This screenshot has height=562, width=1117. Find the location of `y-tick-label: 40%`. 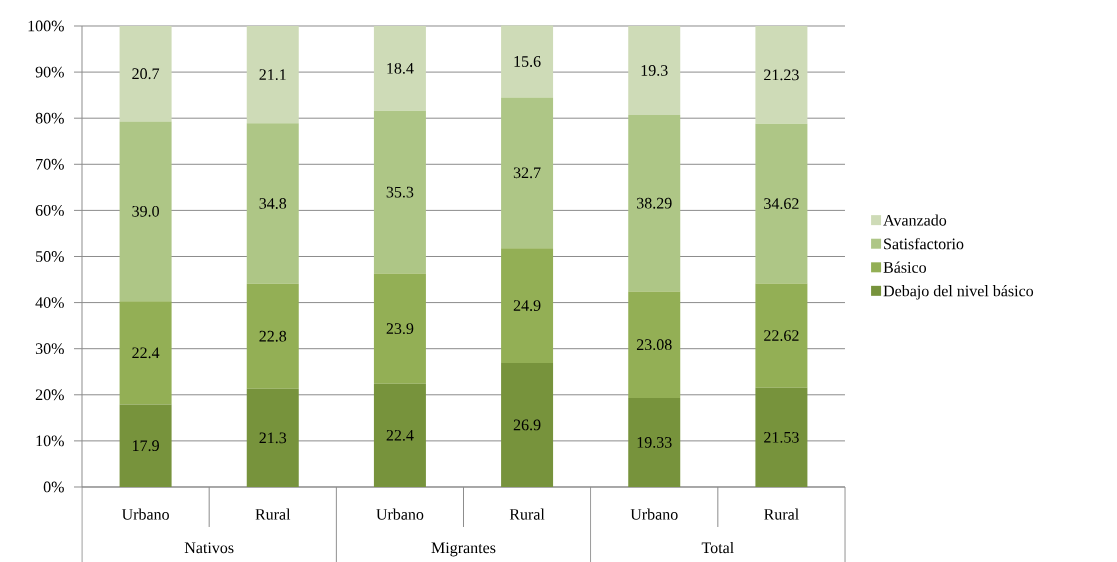

y-tick-label: 40% is located at coordinates (49, 303).